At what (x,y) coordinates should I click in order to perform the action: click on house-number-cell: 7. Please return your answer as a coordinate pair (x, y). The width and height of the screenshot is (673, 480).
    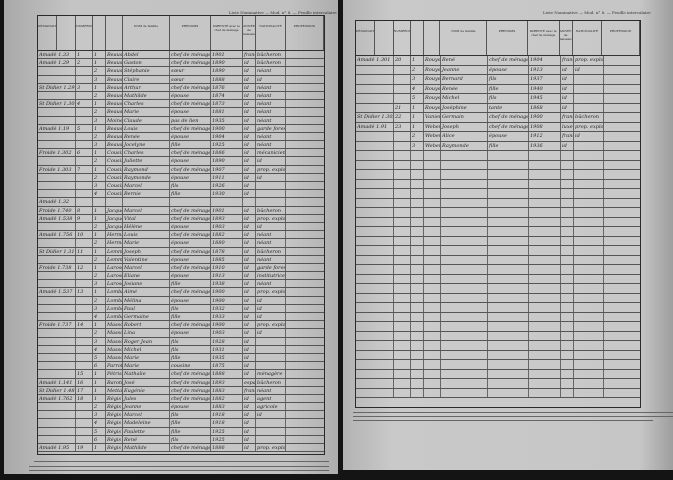
    Looking at the image, I should click on (84, 169).